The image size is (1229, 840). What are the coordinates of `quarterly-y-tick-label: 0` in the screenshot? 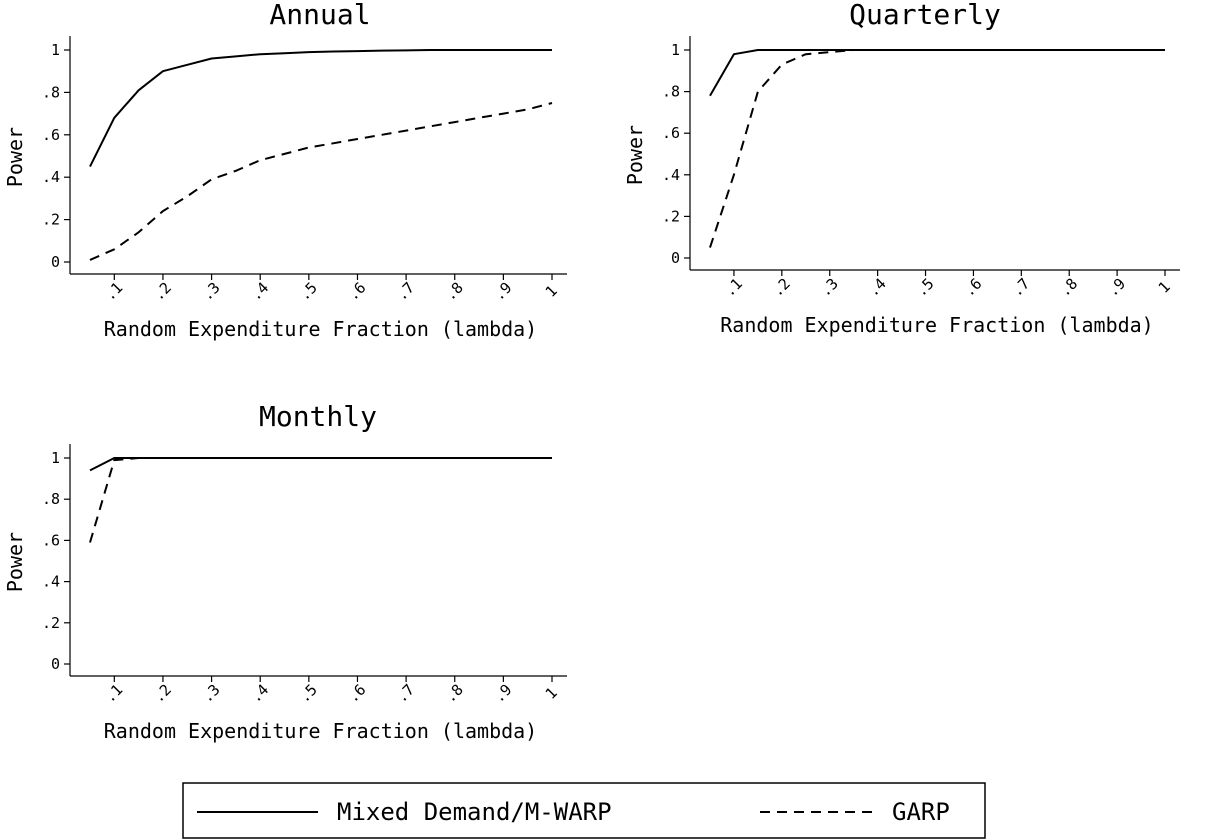 It's located at (675, 258).